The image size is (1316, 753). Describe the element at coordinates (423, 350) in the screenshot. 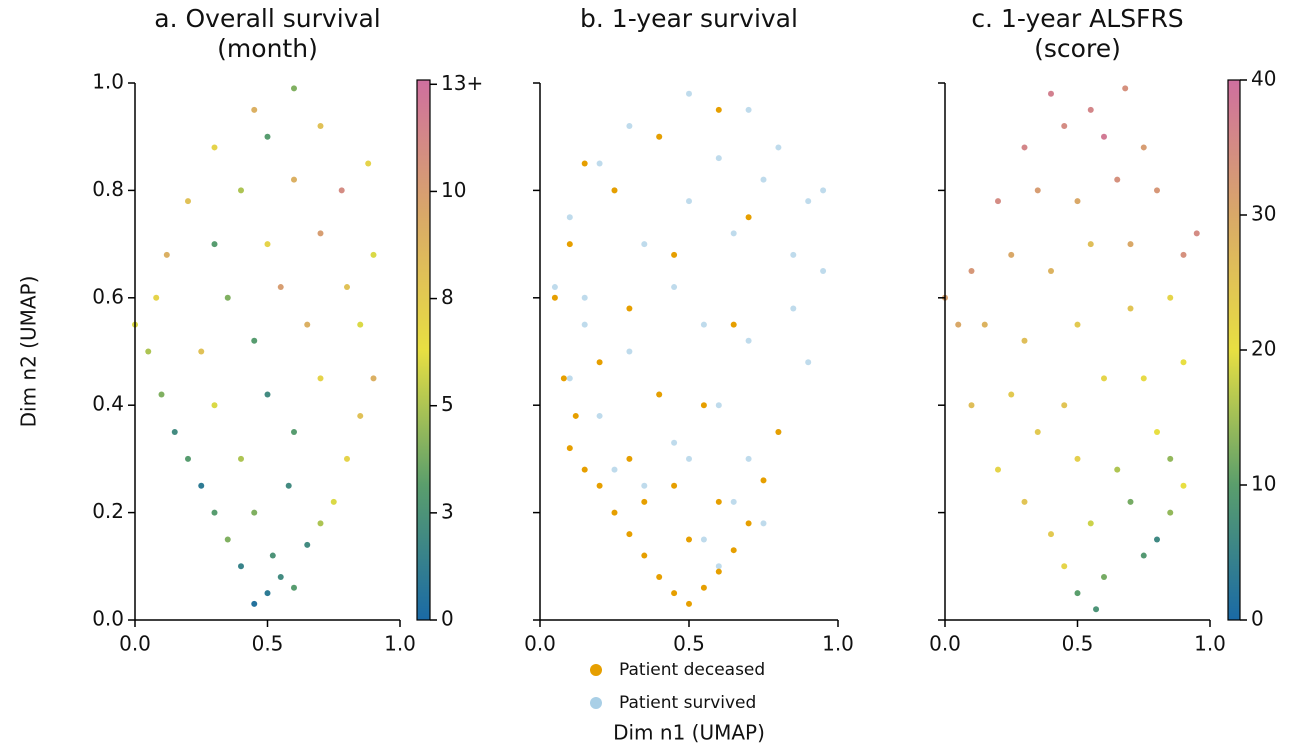

I see `colorbar` at that location.